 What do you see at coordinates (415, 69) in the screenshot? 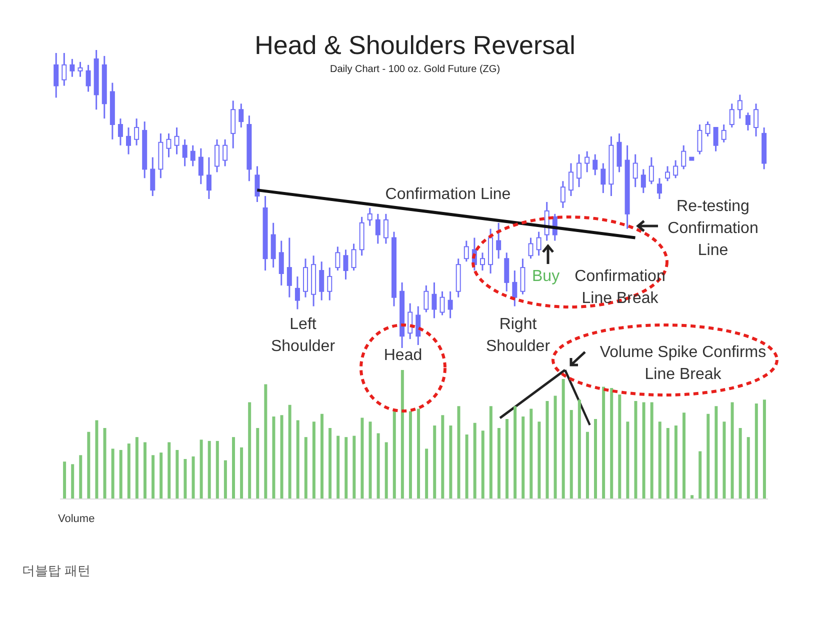
I see `text: Daily Chart - 100 oz. Gold Future (ZG)` at bounding box center [415, 69].